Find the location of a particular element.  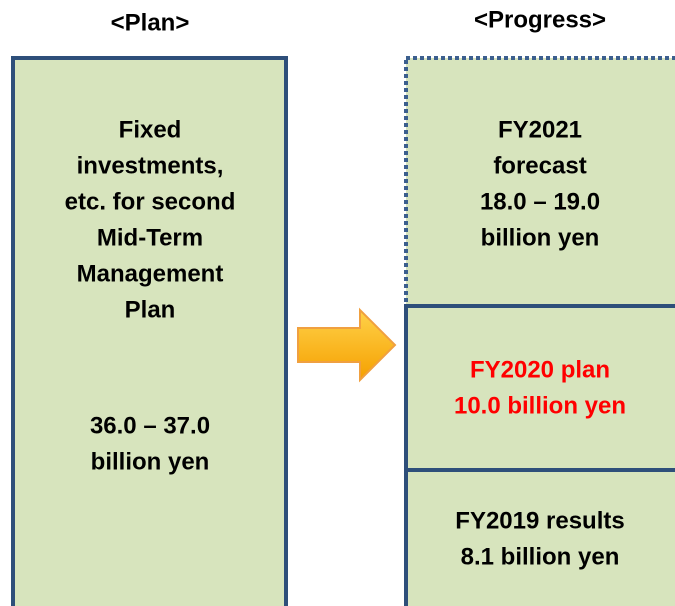

text-line: Plan is located at coordinates (150, 309).